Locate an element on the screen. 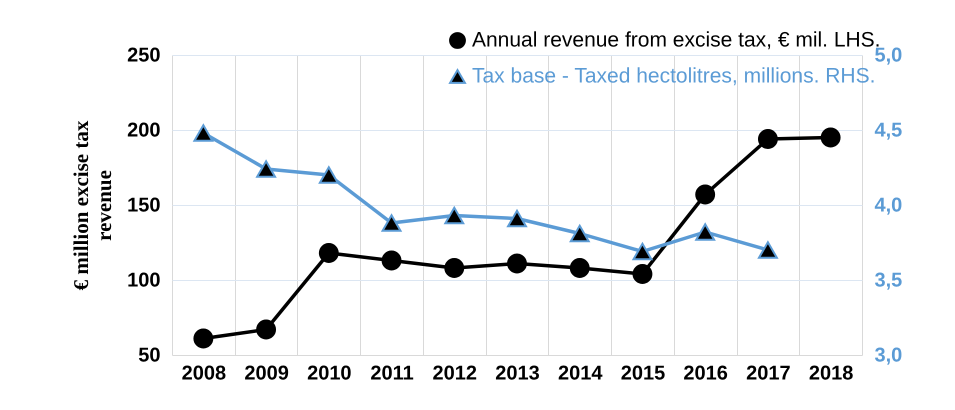  legend-label: Tax base - Taxed hectolitres, millions. RHS. is located at coordinates (674, 76).